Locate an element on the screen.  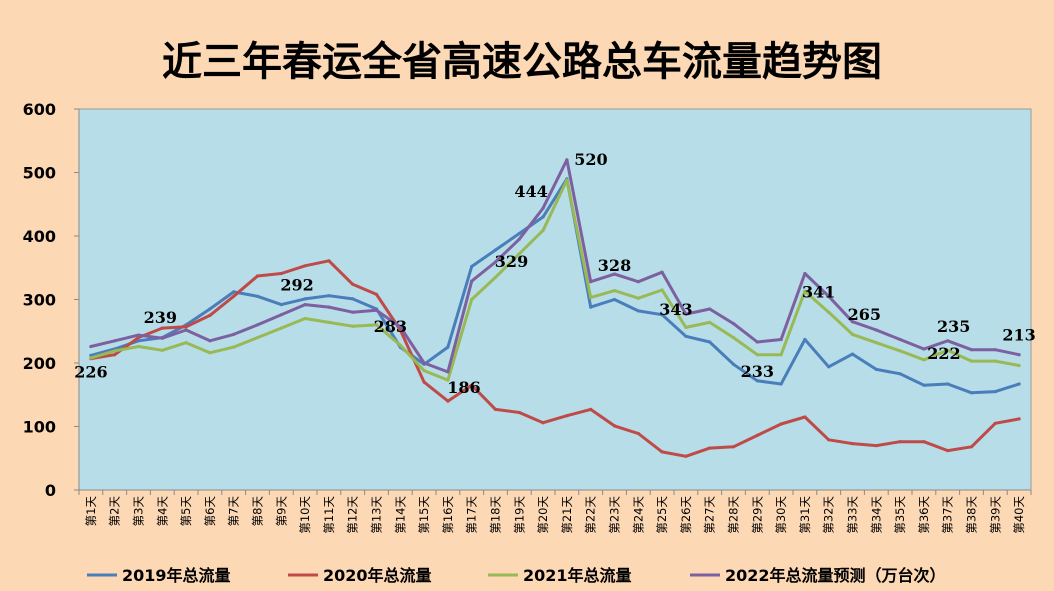
x-tick-label: 第9天 is located at coordinates (281, 511).